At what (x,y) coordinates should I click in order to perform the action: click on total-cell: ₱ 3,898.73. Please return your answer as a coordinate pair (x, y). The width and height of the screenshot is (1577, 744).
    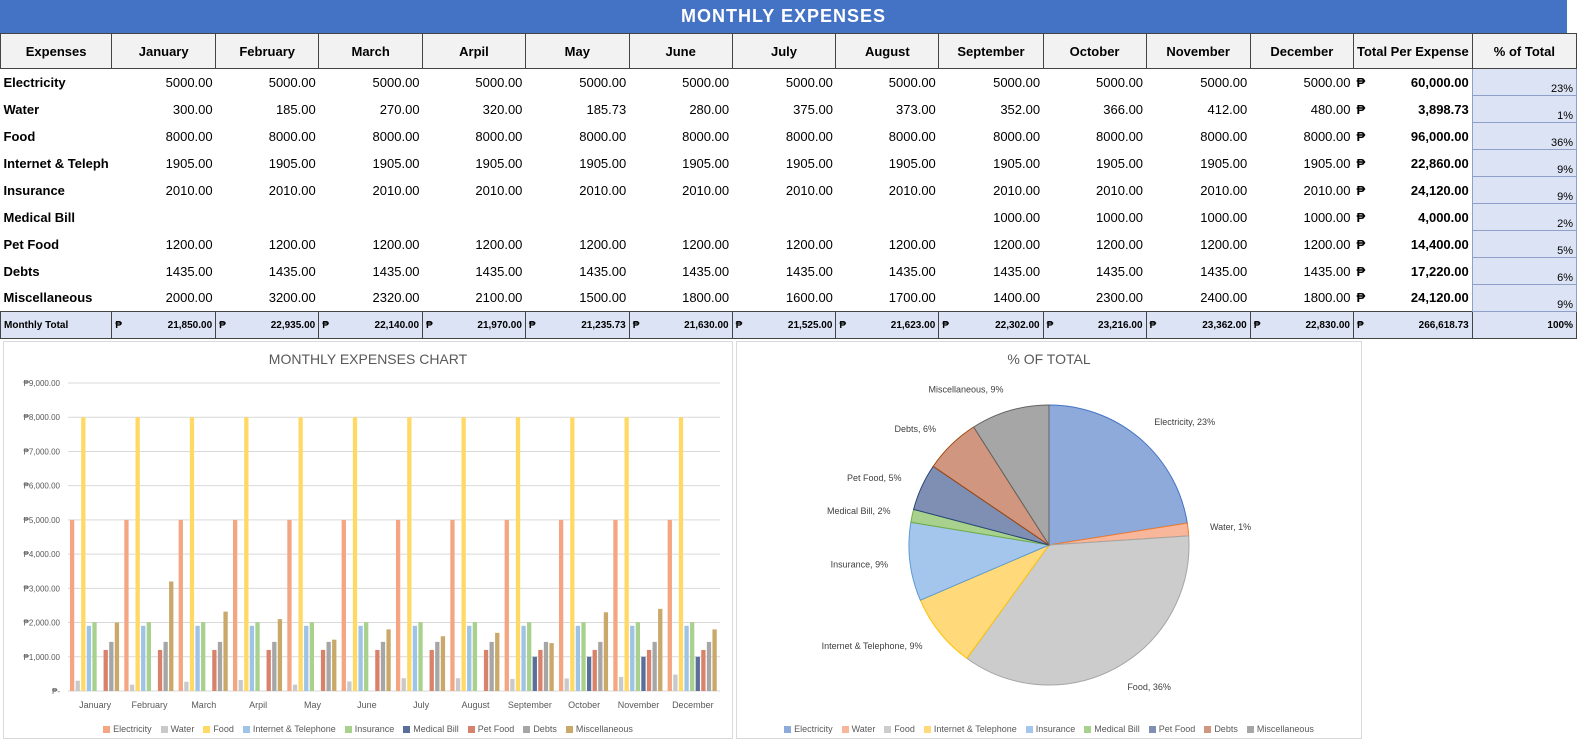
    Looking at the image, I should click on (1412, 109).